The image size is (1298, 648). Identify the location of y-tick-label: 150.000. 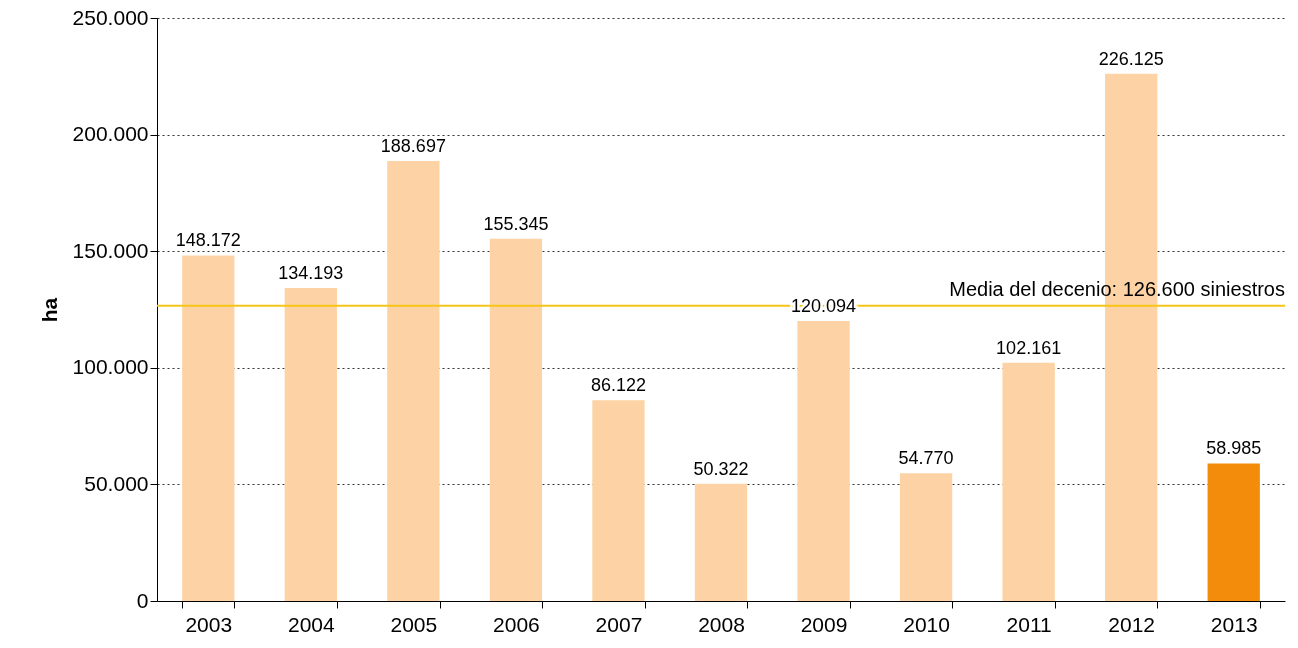
(110, 250).